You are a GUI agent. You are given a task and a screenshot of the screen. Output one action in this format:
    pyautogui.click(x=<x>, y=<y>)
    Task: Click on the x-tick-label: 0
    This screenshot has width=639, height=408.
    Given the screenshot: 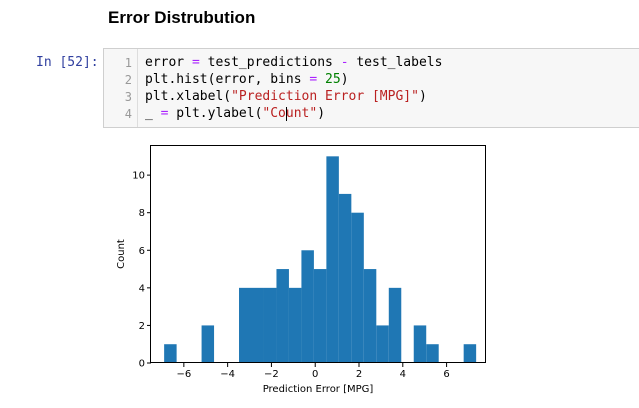 What is the action you would take?
    pyautogui.click(x=315, y=374)
    